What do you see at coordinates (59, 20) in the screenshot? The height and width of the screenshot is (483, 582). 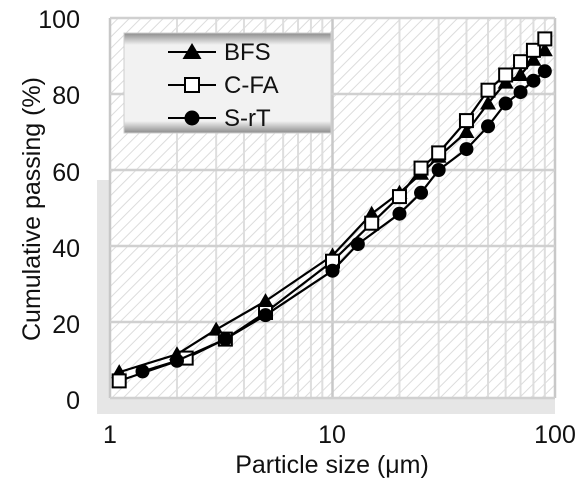 I see `y-tick-label: 100` at bounding box center [59, 20].